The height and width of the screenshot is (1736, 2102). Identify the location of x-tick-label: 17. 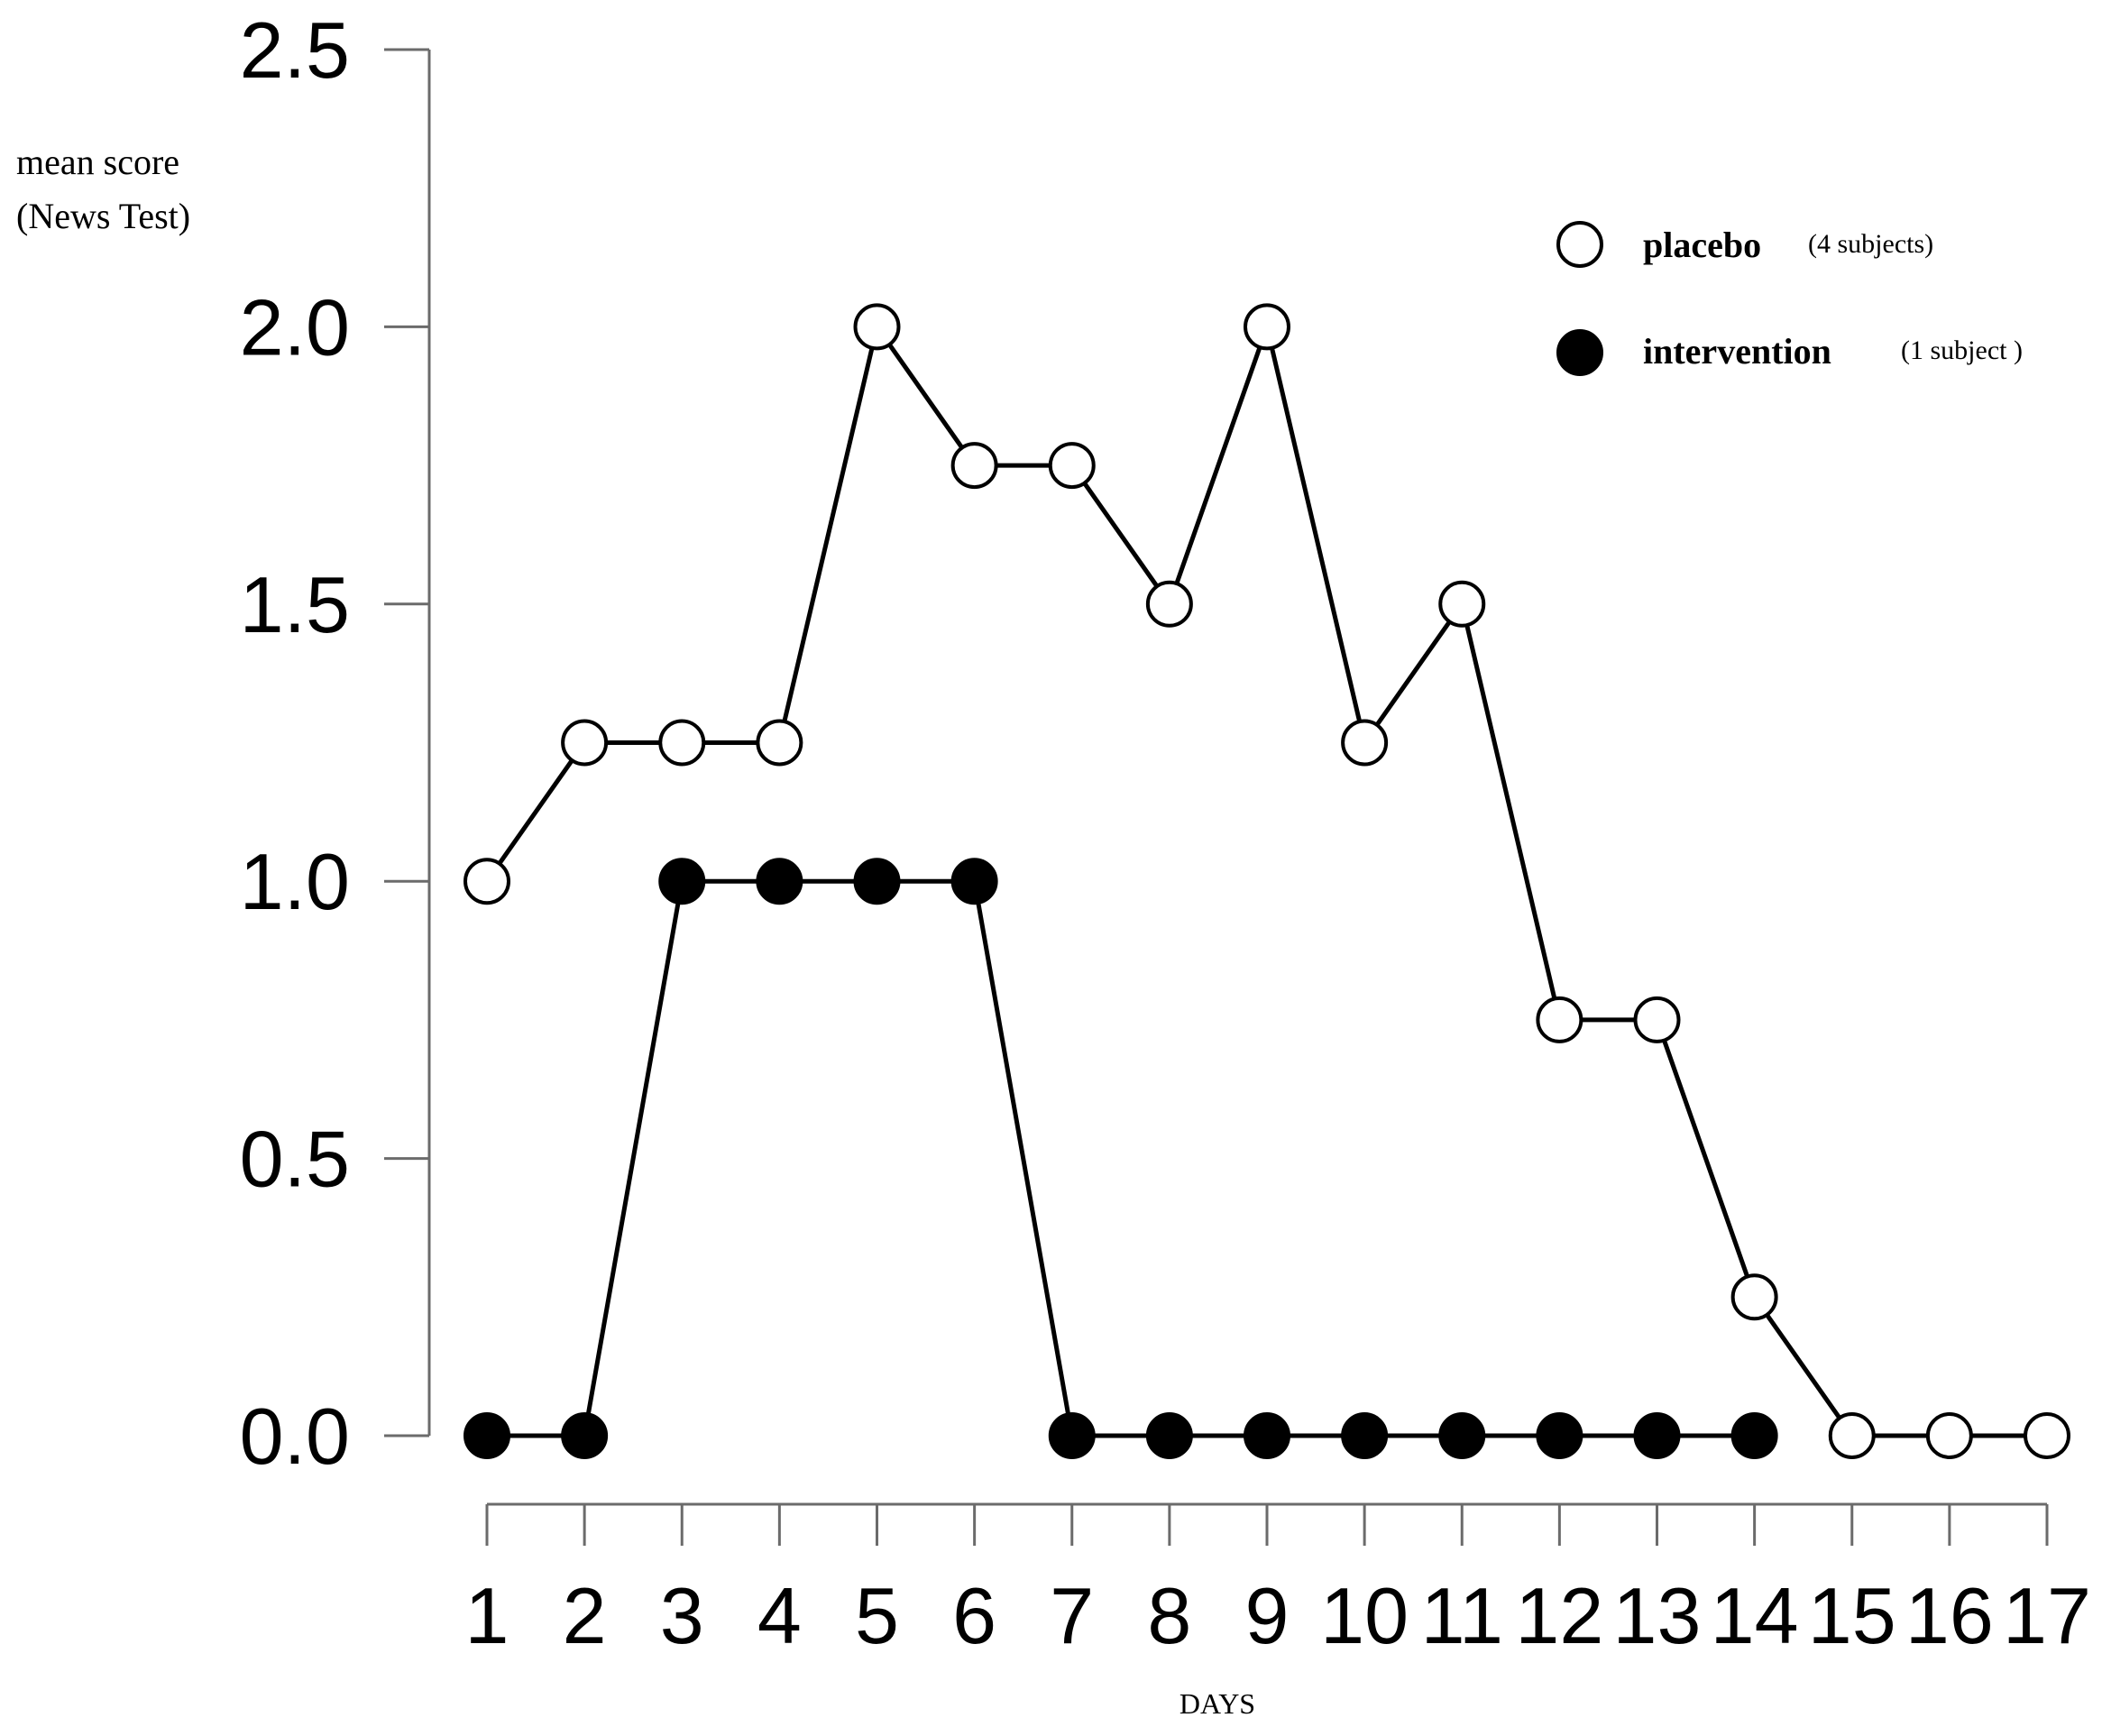
(2047, 1615).